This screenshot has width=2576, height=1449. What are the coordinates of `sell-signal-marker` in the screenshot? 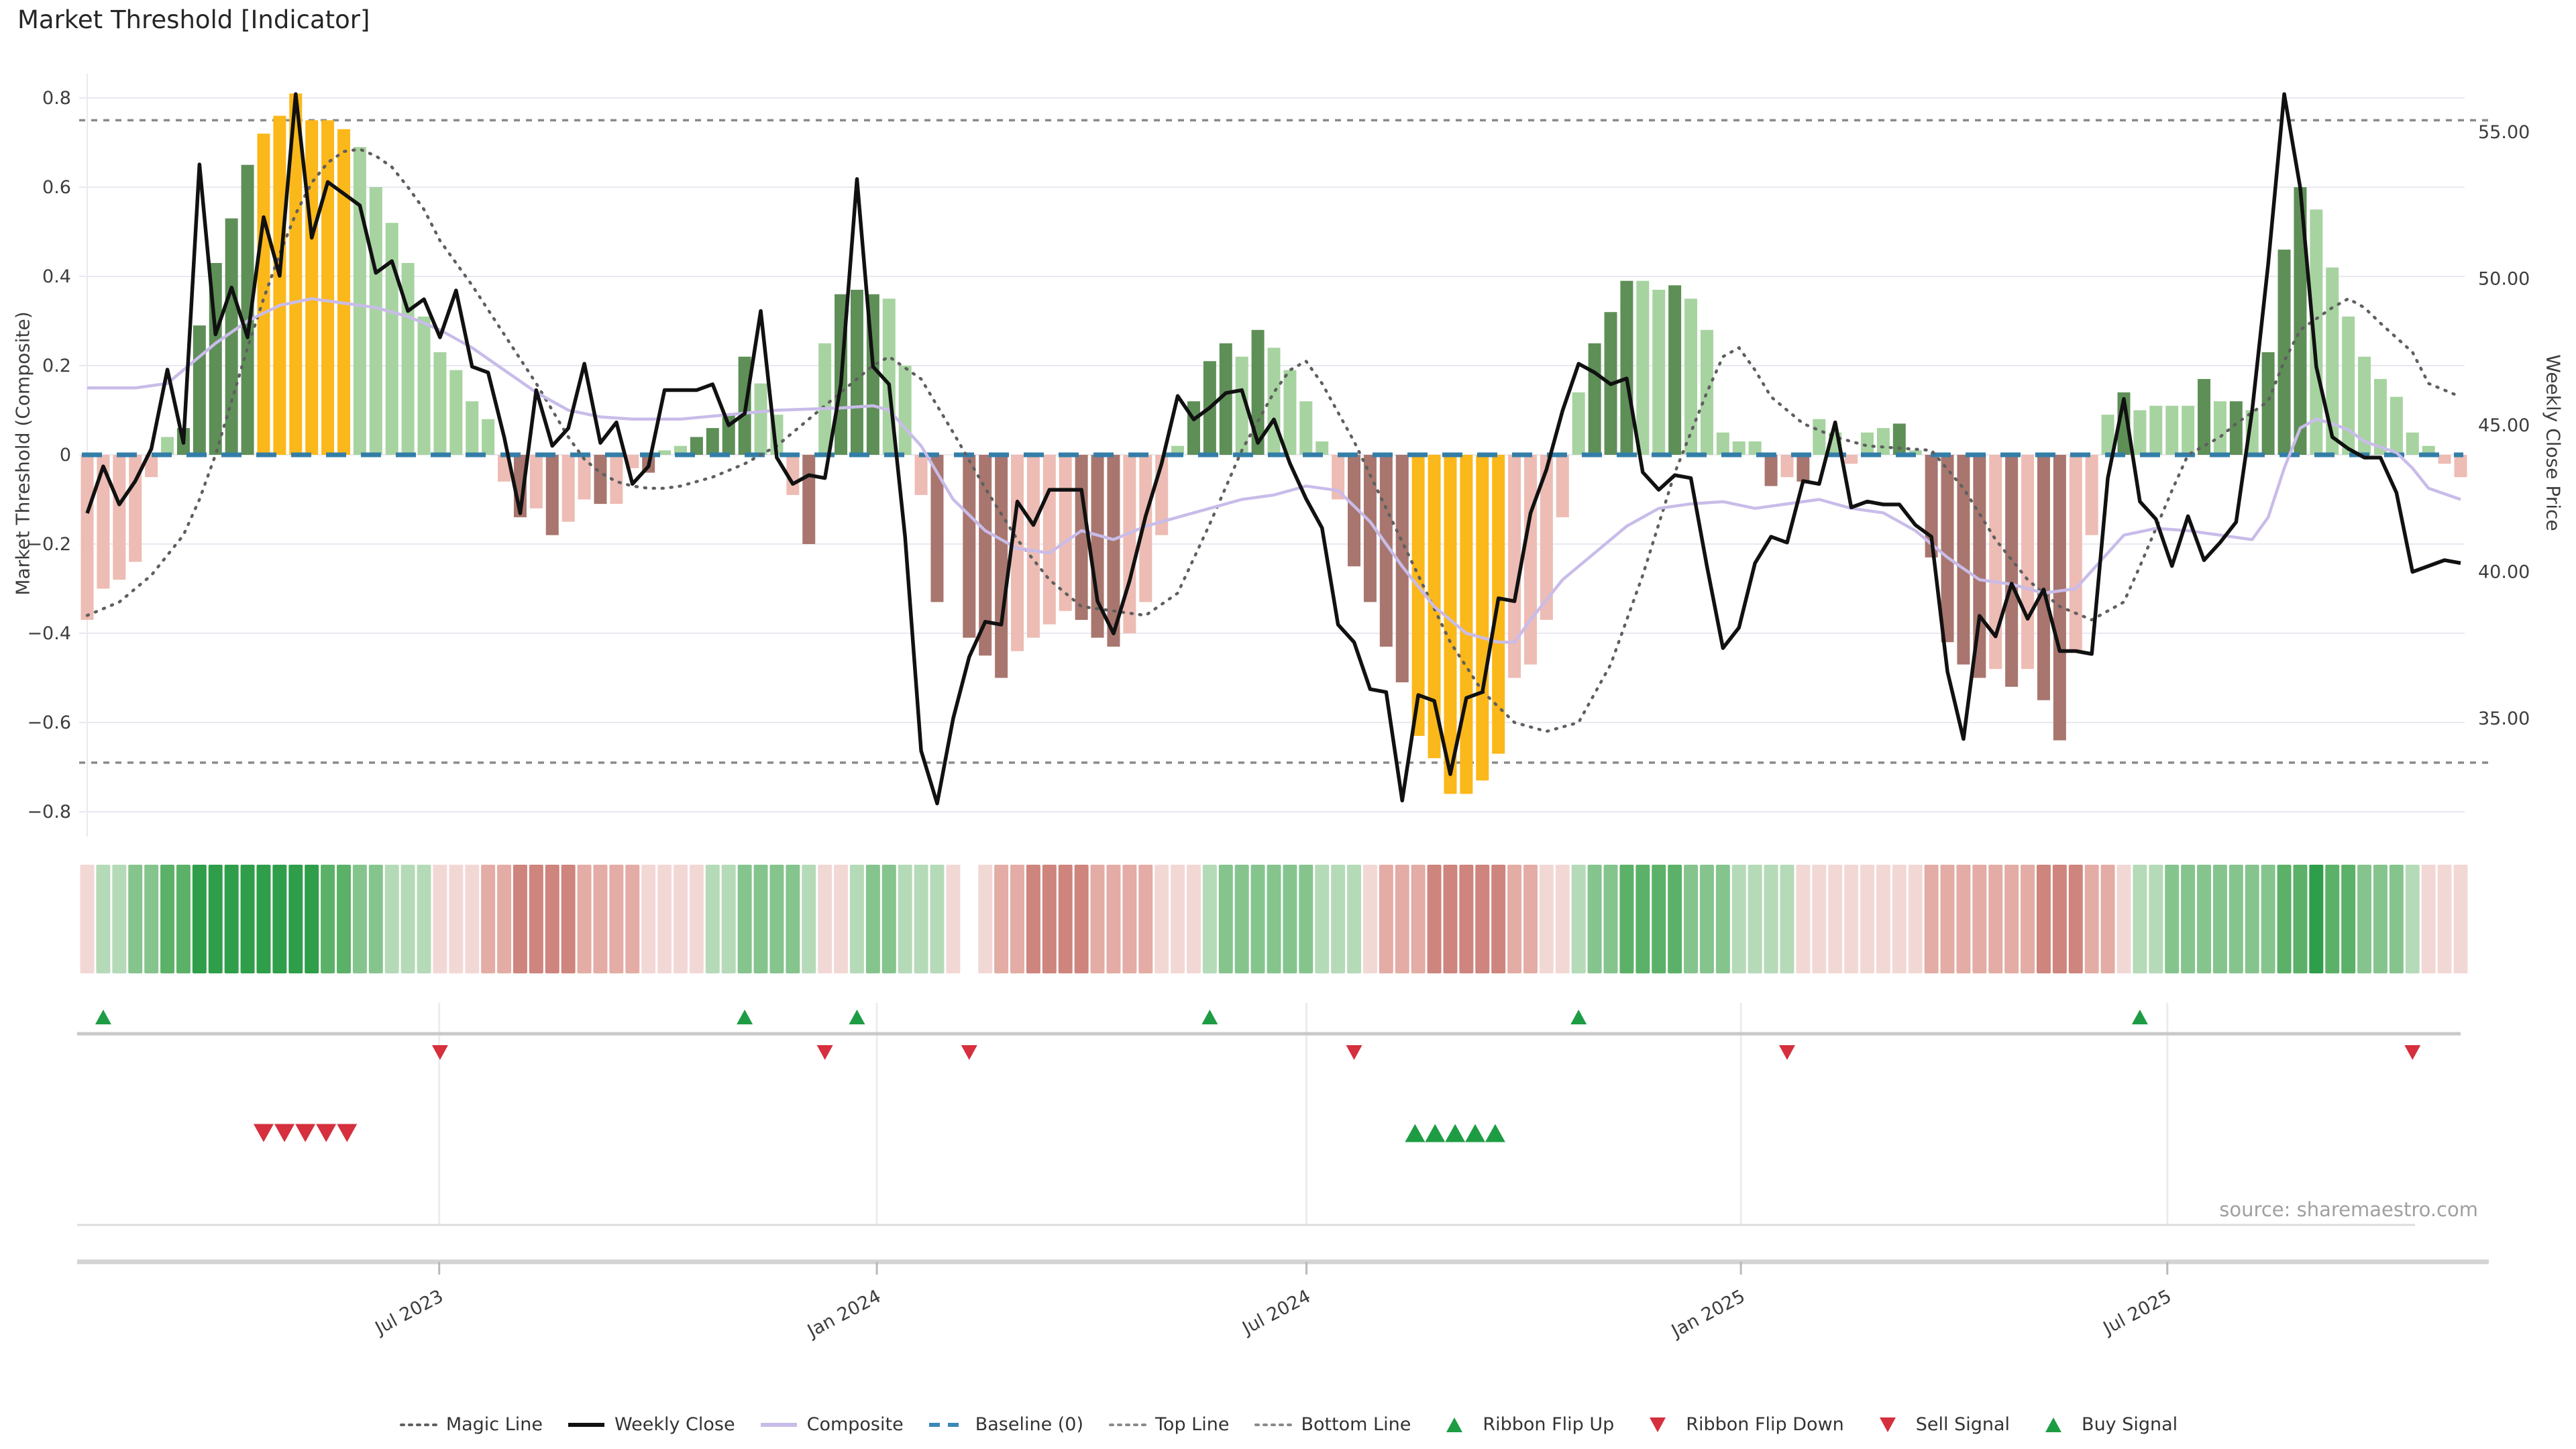 It's located at (263, 1133).